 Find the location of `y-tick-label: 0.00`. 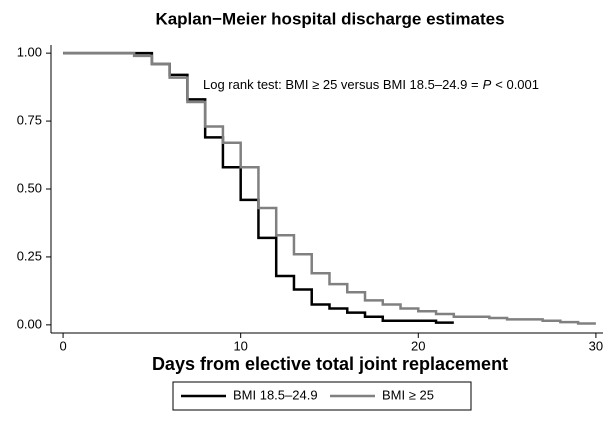

y-tick-label: 0.00 is located at coordinates (29, 323).